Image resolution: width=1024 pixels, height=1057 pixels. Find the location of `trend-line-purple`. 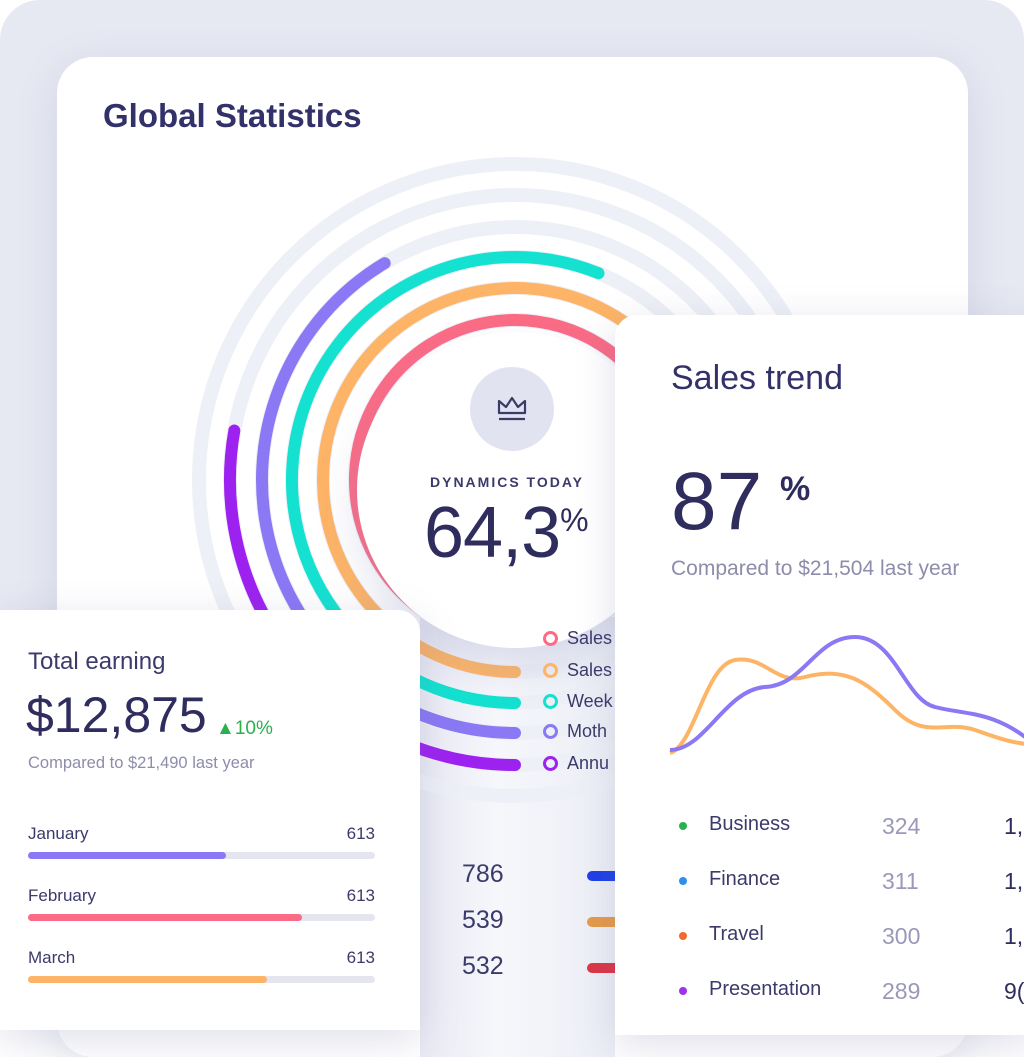

trend-line-purple is located at coordinates (846, 693).